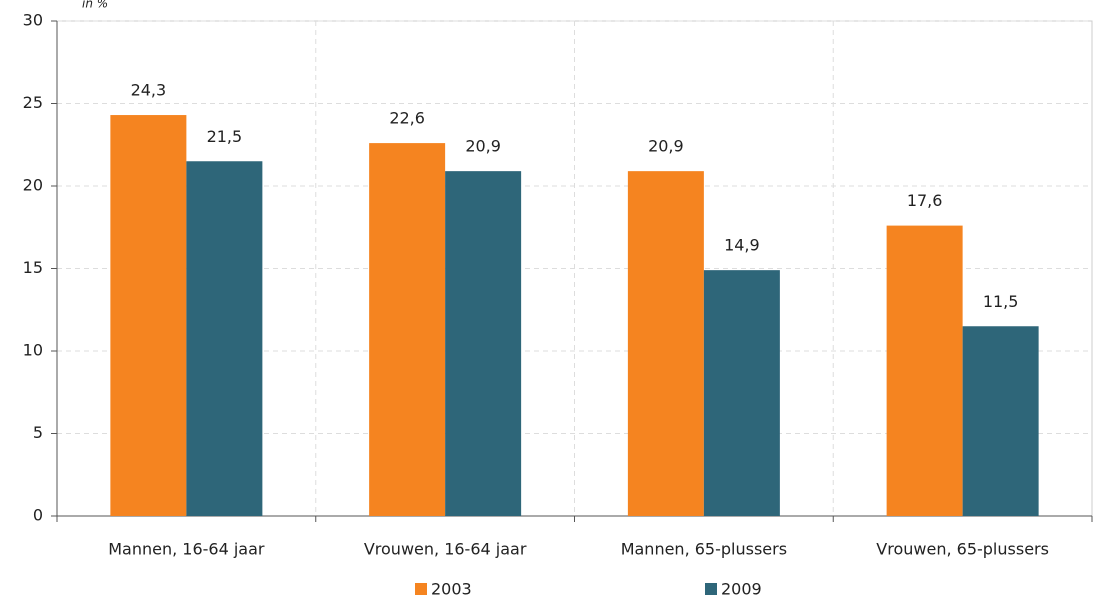 The height and width of the screenshot is (601, 1094). Describe the element at coordinates (451, 589) in the screenshot. I see `legend-label: 2003` at that location.